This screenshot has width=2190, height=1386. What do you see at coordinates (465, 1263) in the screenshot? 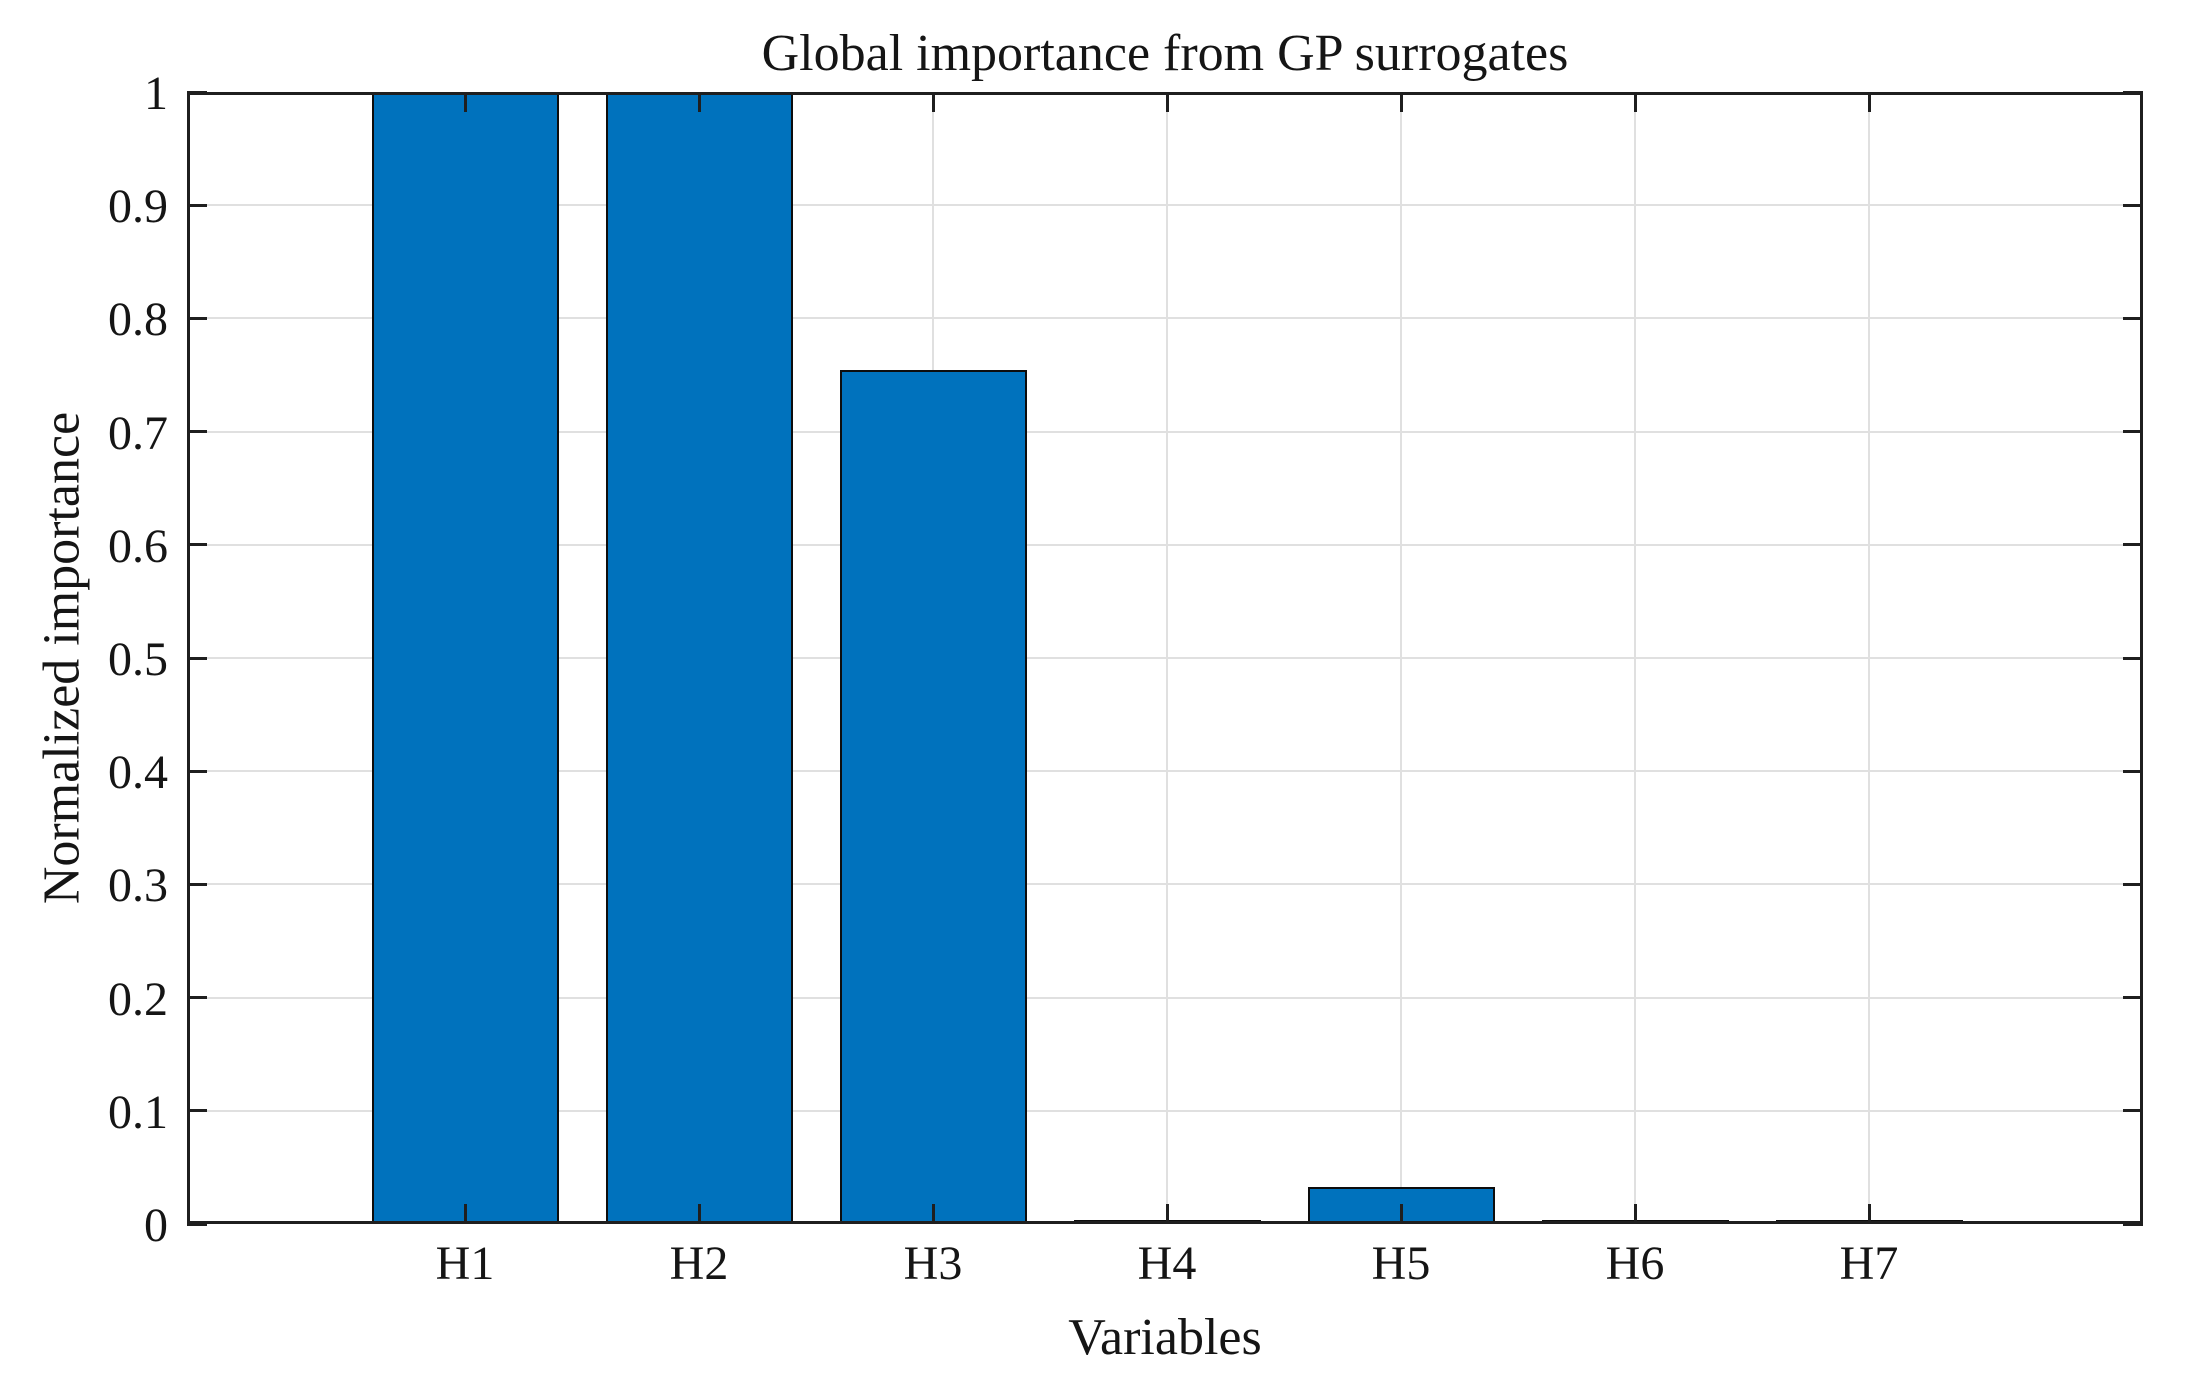
I see `x-tick-label: H1` at bounding box center [465, 1263].